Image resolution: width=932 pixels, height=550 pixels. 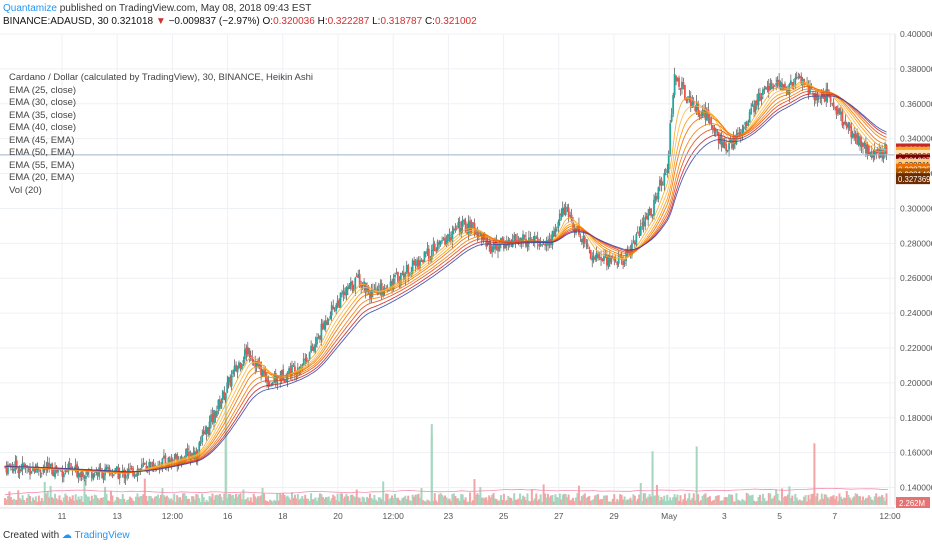 What do you see at coordinates (43, 102) in the screenshot?
I see `legend-item: EMA (30, close)` at bounding box center [43, 102].